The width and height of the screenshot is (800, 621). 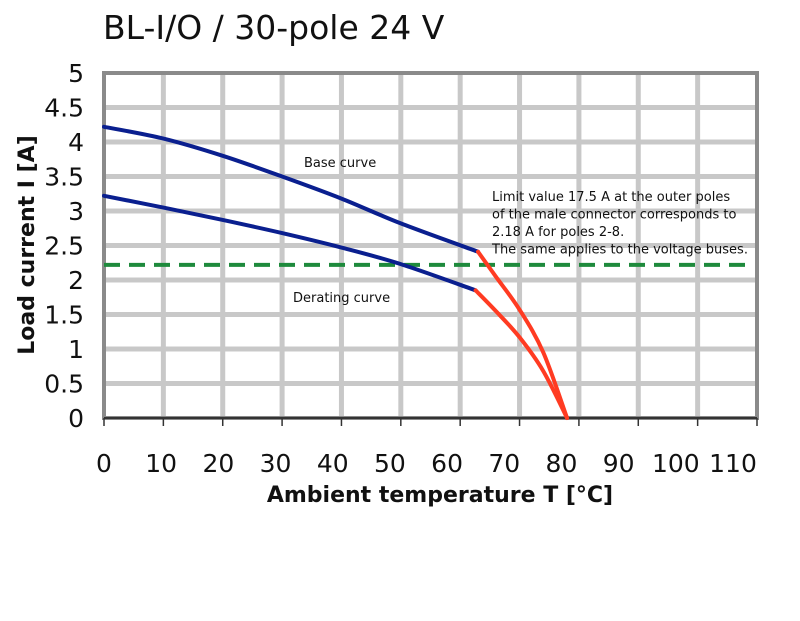 What do you see at coordinates (504, 463) in the screenshot?
I see `x-tick-label: 70` at bounding box center [504, 463].